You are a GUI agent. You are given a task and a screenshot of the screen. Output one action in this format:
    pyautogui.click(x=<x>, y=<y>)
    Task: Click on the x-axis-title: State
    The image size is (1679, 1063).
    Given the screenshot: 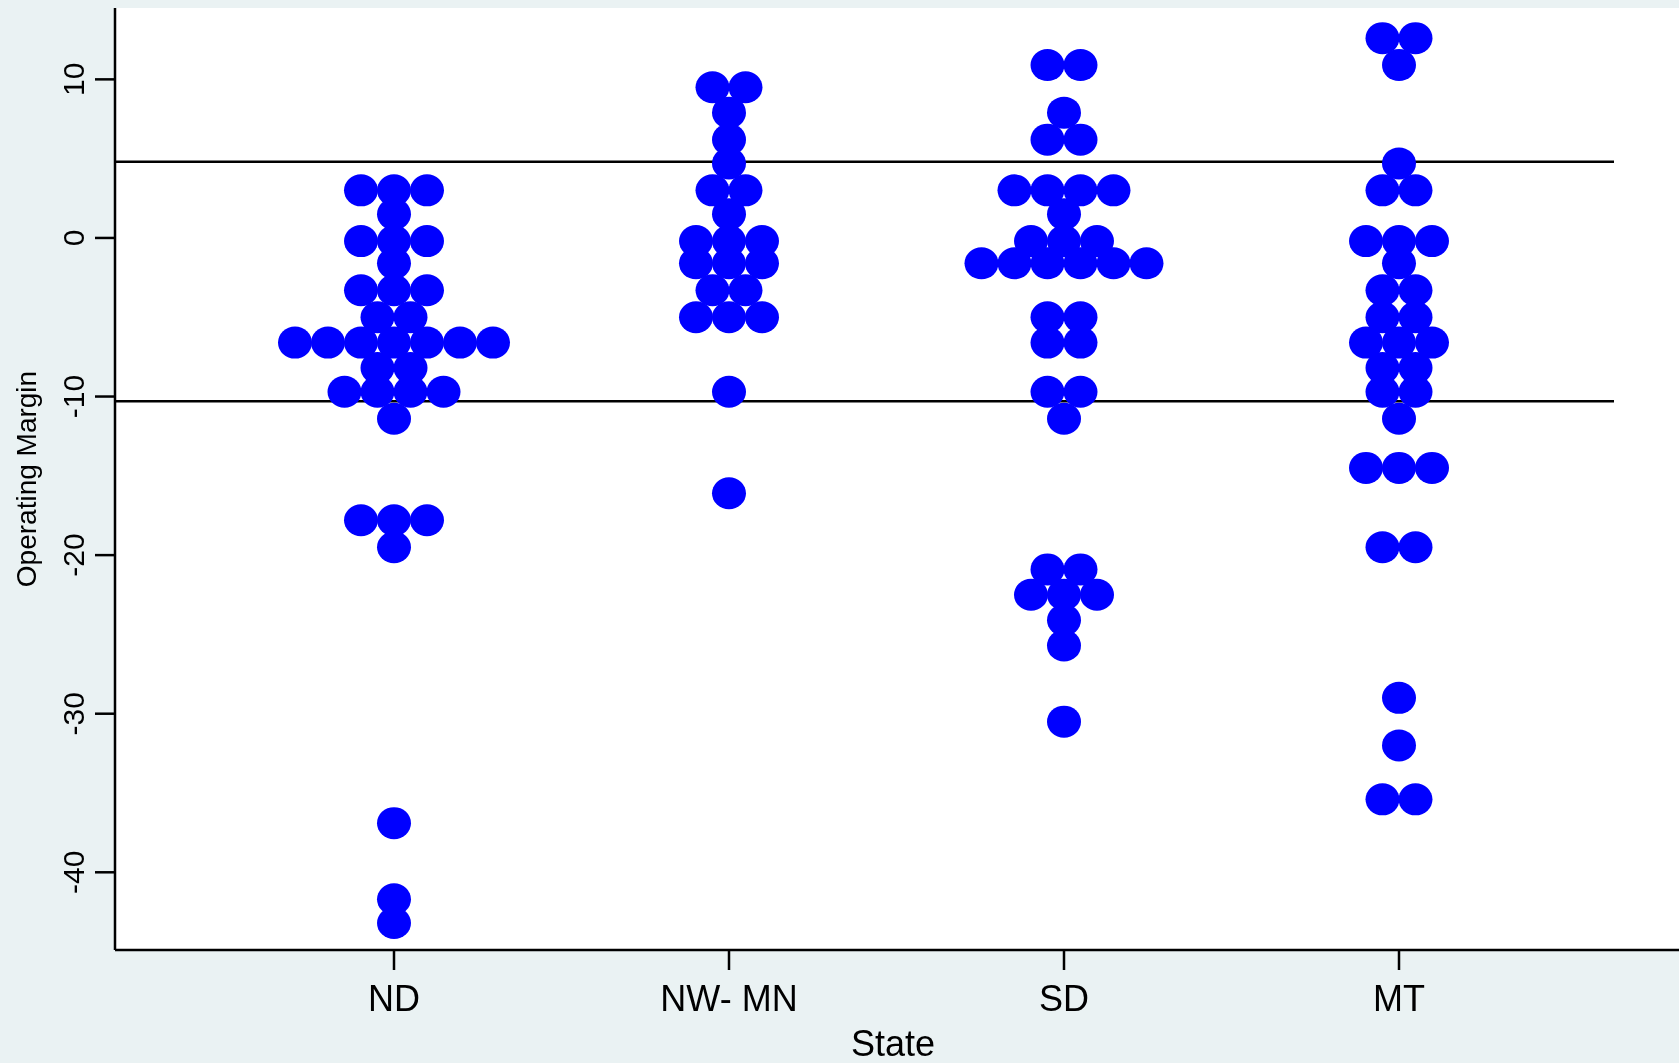 What is the action you would take?
    pyautogui.click(x=893, y=1043)
    